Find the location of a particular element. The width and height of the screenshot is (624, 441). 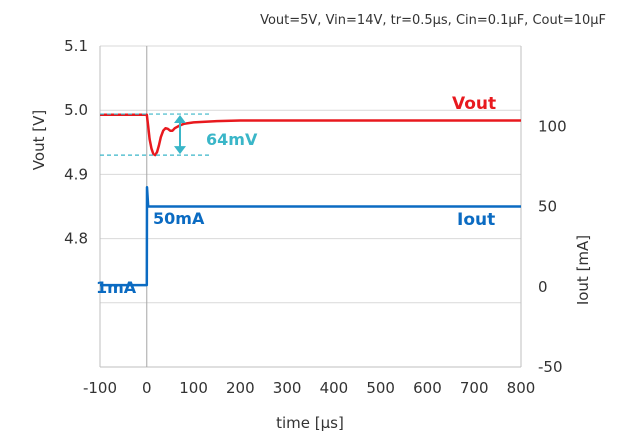

x-axis-title: time [μs] is located at coordinates (310, 423).